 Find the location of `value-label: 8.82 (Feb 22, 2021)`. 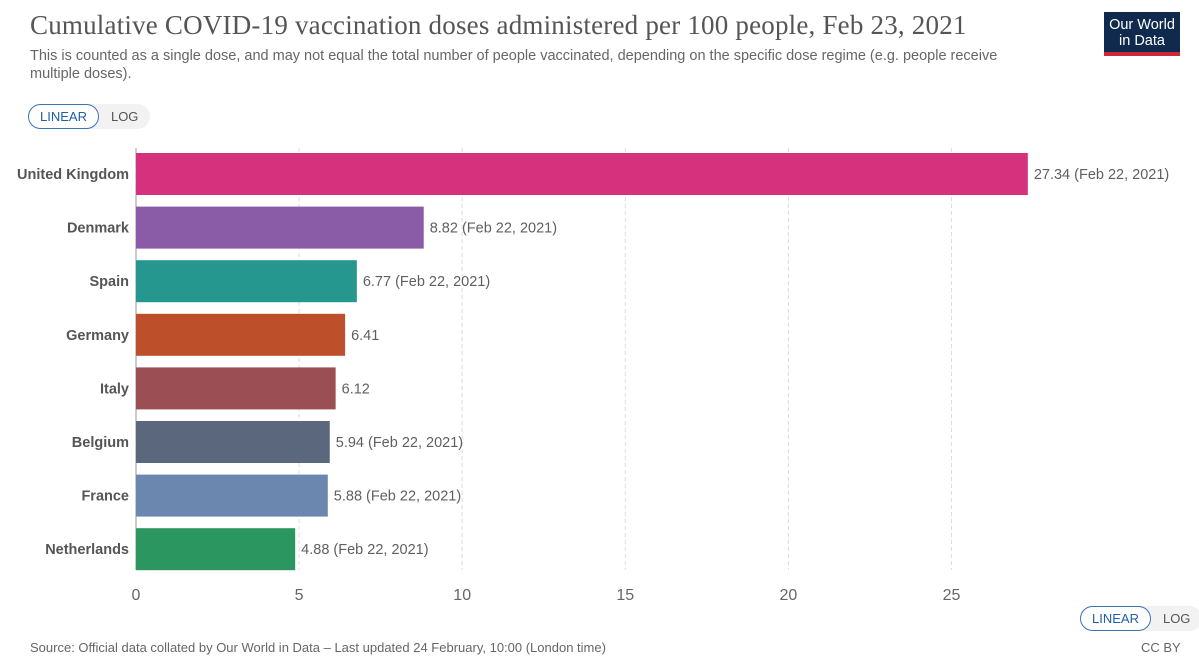

value-label: 8.82 (Feb 22, 2021) is located at coordinates (493, 229).